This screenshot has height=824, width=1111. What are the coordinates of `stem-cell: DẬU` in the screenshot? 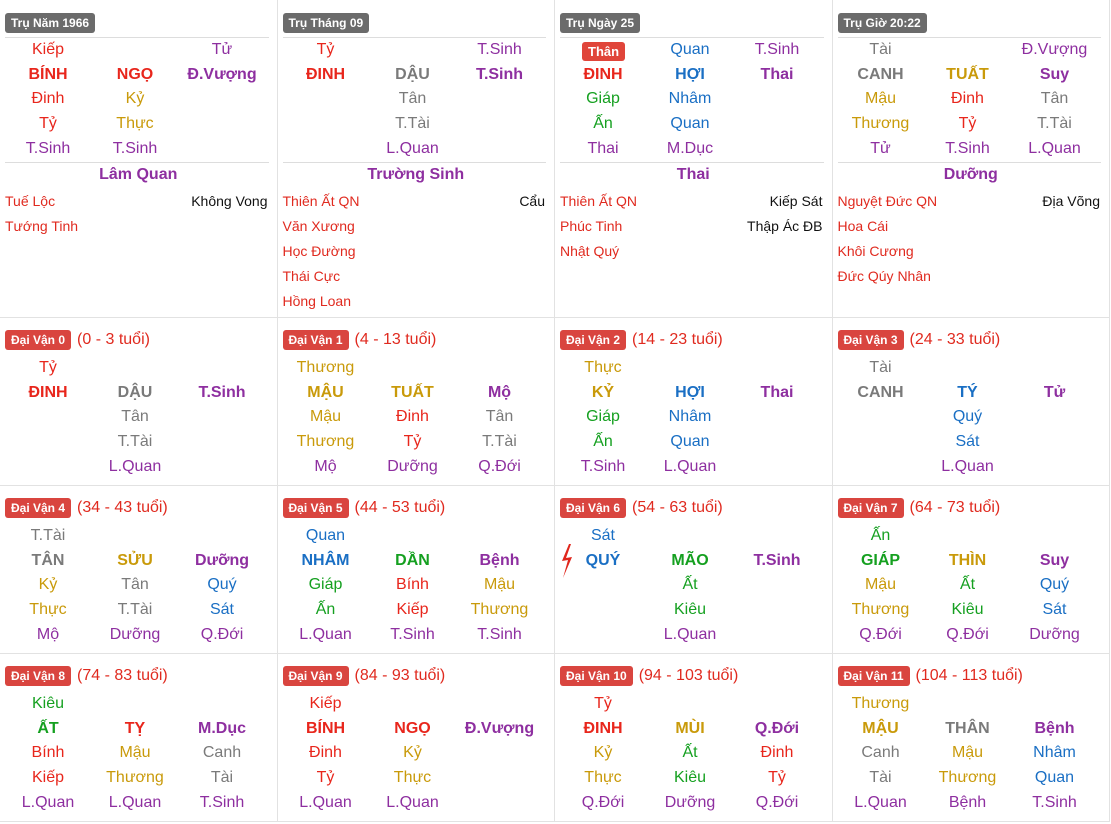 It's located at (412, 74).